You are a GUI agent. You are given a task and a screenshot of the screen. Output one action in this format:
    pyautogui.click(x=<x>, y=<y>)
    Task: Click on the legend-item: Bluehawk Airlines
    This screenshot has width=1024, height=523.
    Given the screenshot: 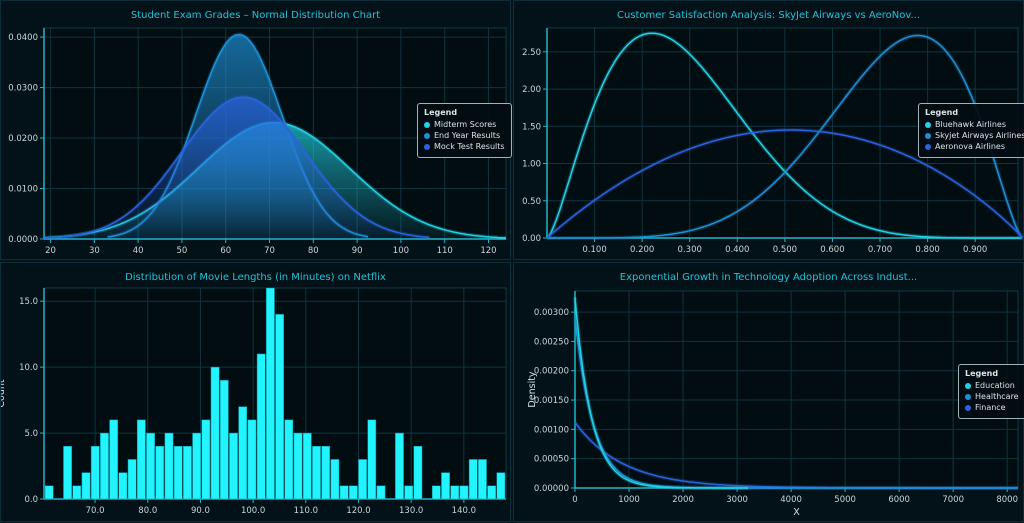 What is the action you would take?
    pyautogui.click(x=974, y=124)
    